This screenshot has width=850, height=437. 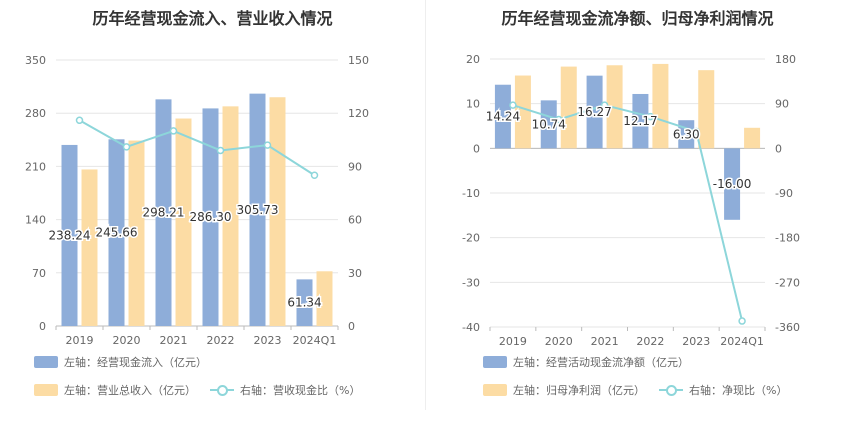 I want to click on data-label: -16.00, so click(x=732, y=184).